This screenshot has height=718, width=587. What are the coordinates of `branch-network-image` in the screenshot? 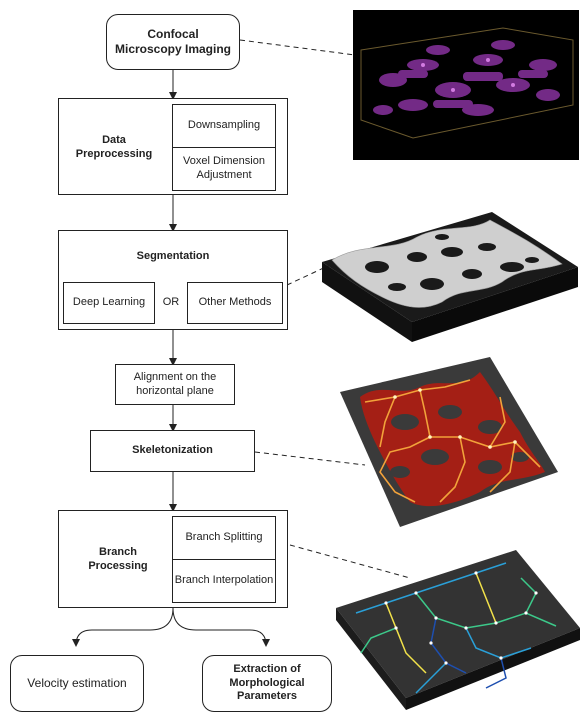 It's located at (458, 630).